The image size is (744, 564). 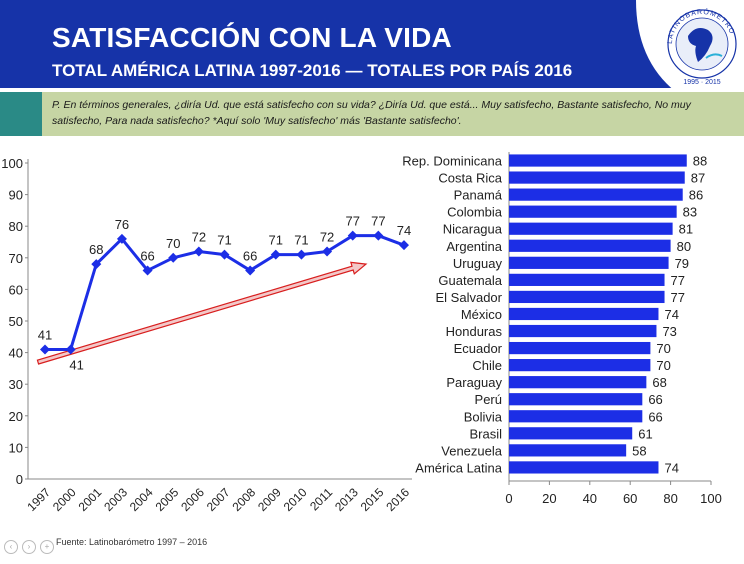 What do you see at coordinates (295, 499) in the screenshot?
I see `x-tick-label: 2010` at bounding box center [295, 499].